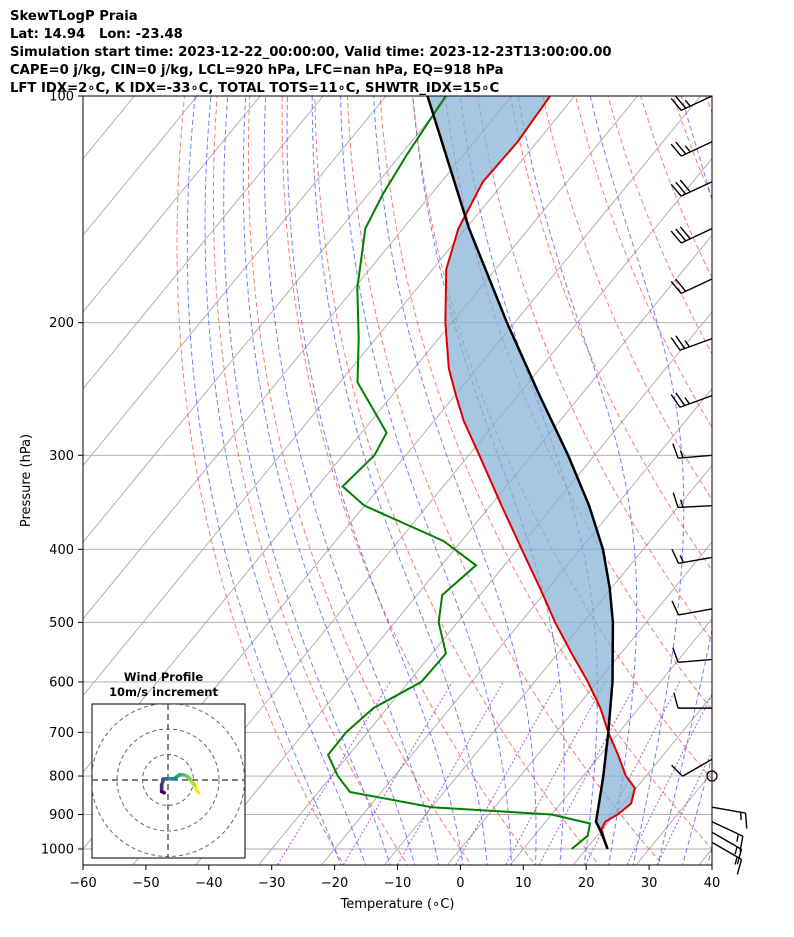  Describe the element at coordinates (61, 682) in the screenshot. I see `y-tick-label: 600` at that location.